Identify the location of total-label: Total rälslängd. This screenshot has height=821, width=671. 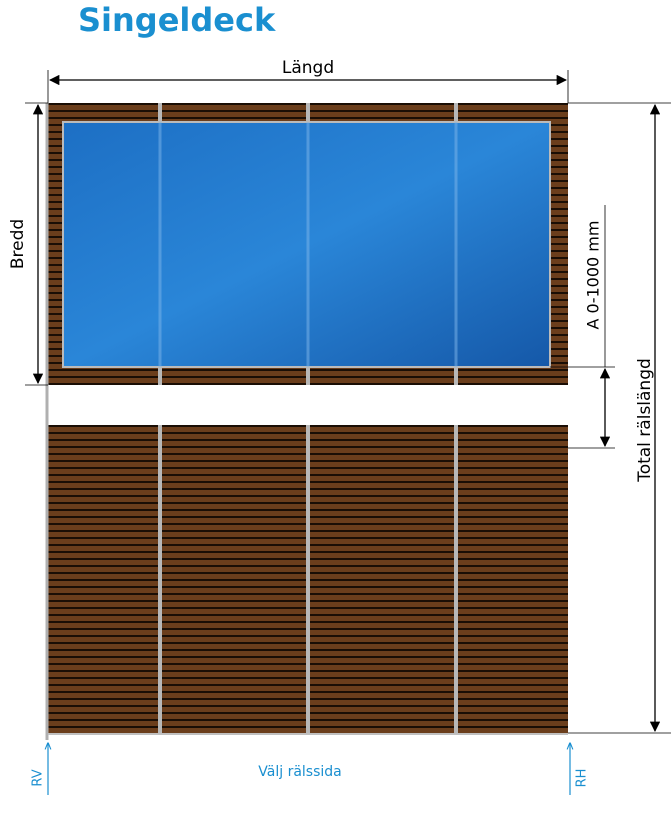
(645, 420).